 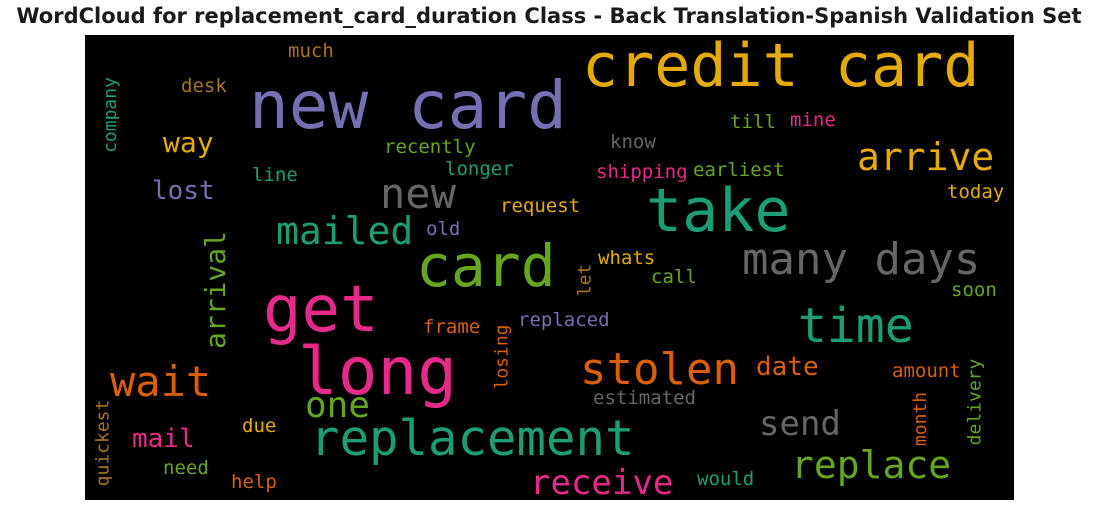 What do you see at coordinates (216, 290) in the screenshot?
I see `word-arrival: arrival` at bounding box center [216, 290].